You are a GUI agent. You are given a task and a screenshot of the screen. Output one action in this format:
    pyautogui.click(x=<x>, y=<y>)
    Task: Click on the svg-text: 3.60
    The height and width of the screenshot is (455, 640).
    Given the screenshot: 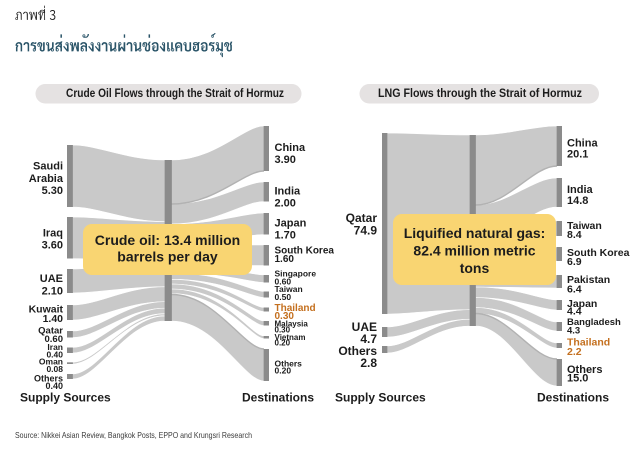 What is the action you would take?
    pyautogui.click(x=52, y=246)
    